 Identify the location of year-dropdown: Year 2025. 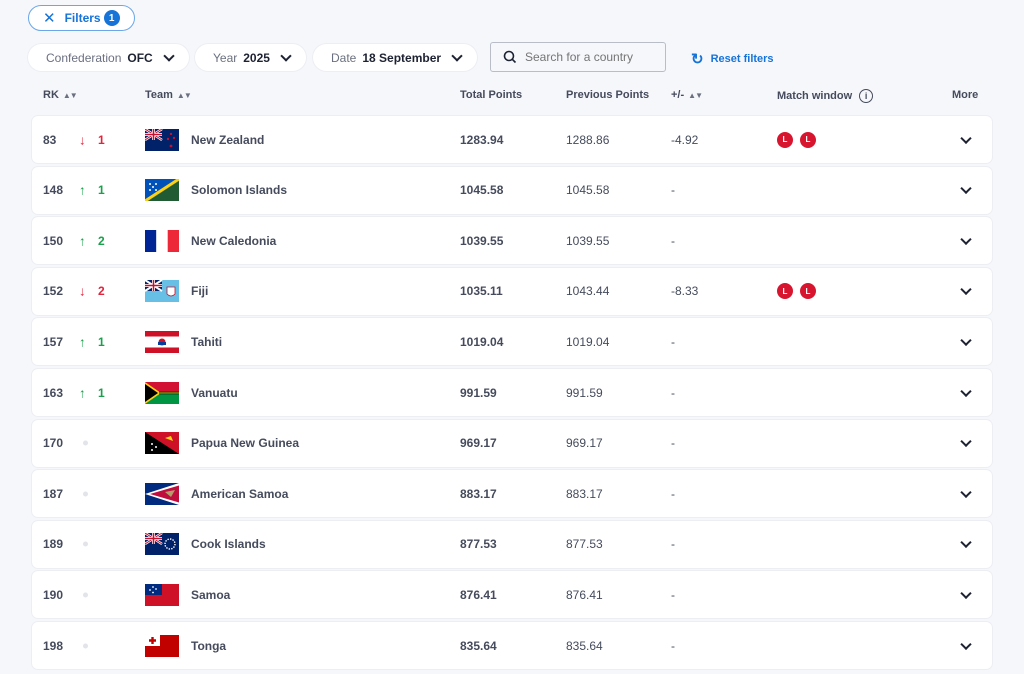
(250, 57).